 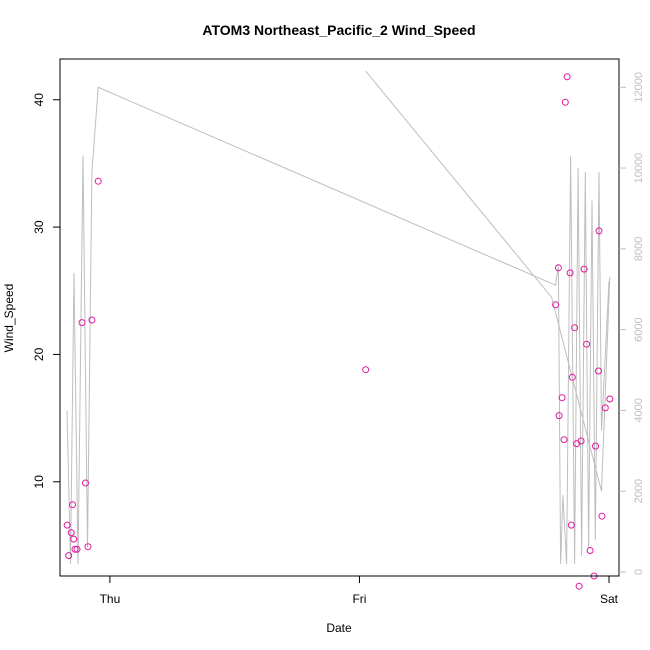 What do you see at coordinates (39, 227) in the screenshot?
I see `y-tick-label: 30` at bounding box center [39, 227].